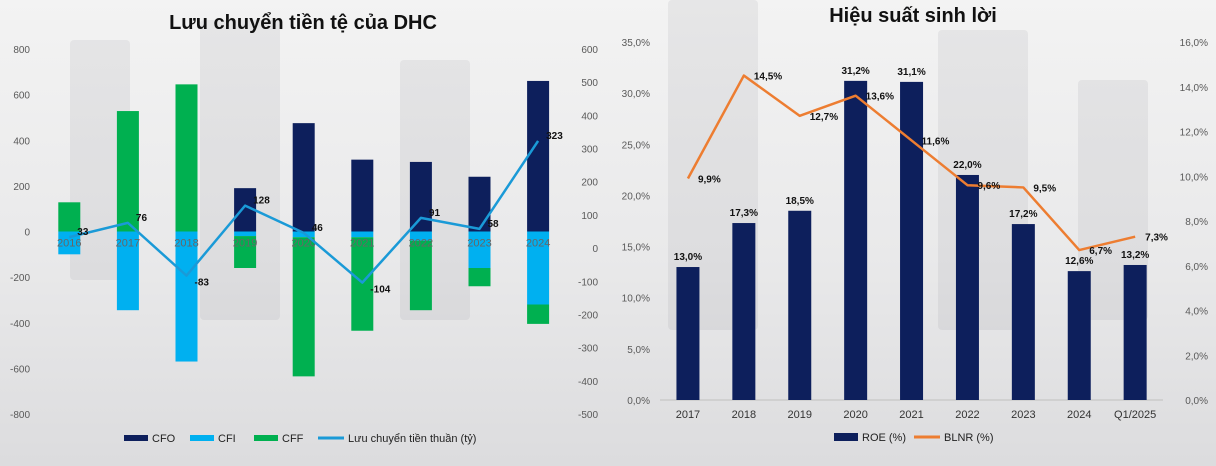  Describe the element at coordinates (1135, 415) in the screenshot. I see `x-axis-tick-label: Q1/2025` at that location.